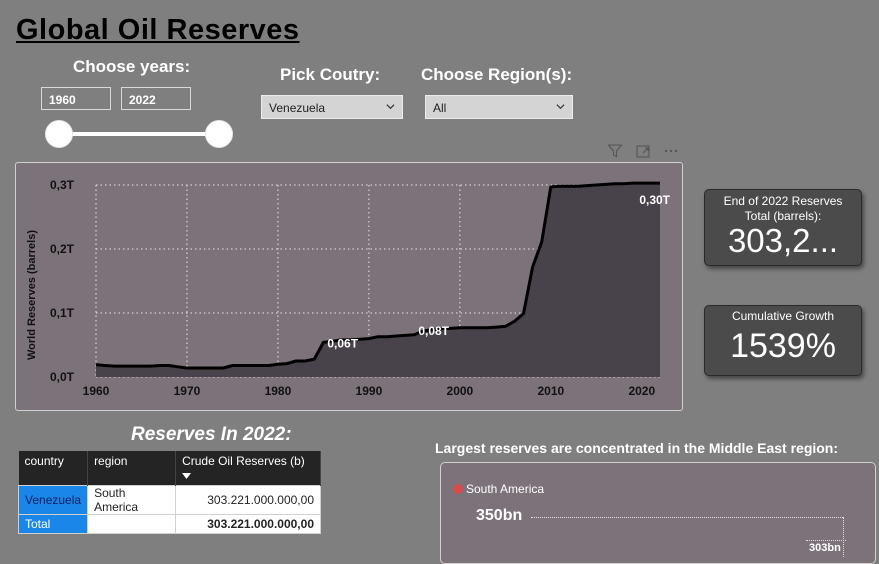 The width and height of the screenshot is (879, 564). I want to click on years-filter-label: Choose years:, so click(132, 66).